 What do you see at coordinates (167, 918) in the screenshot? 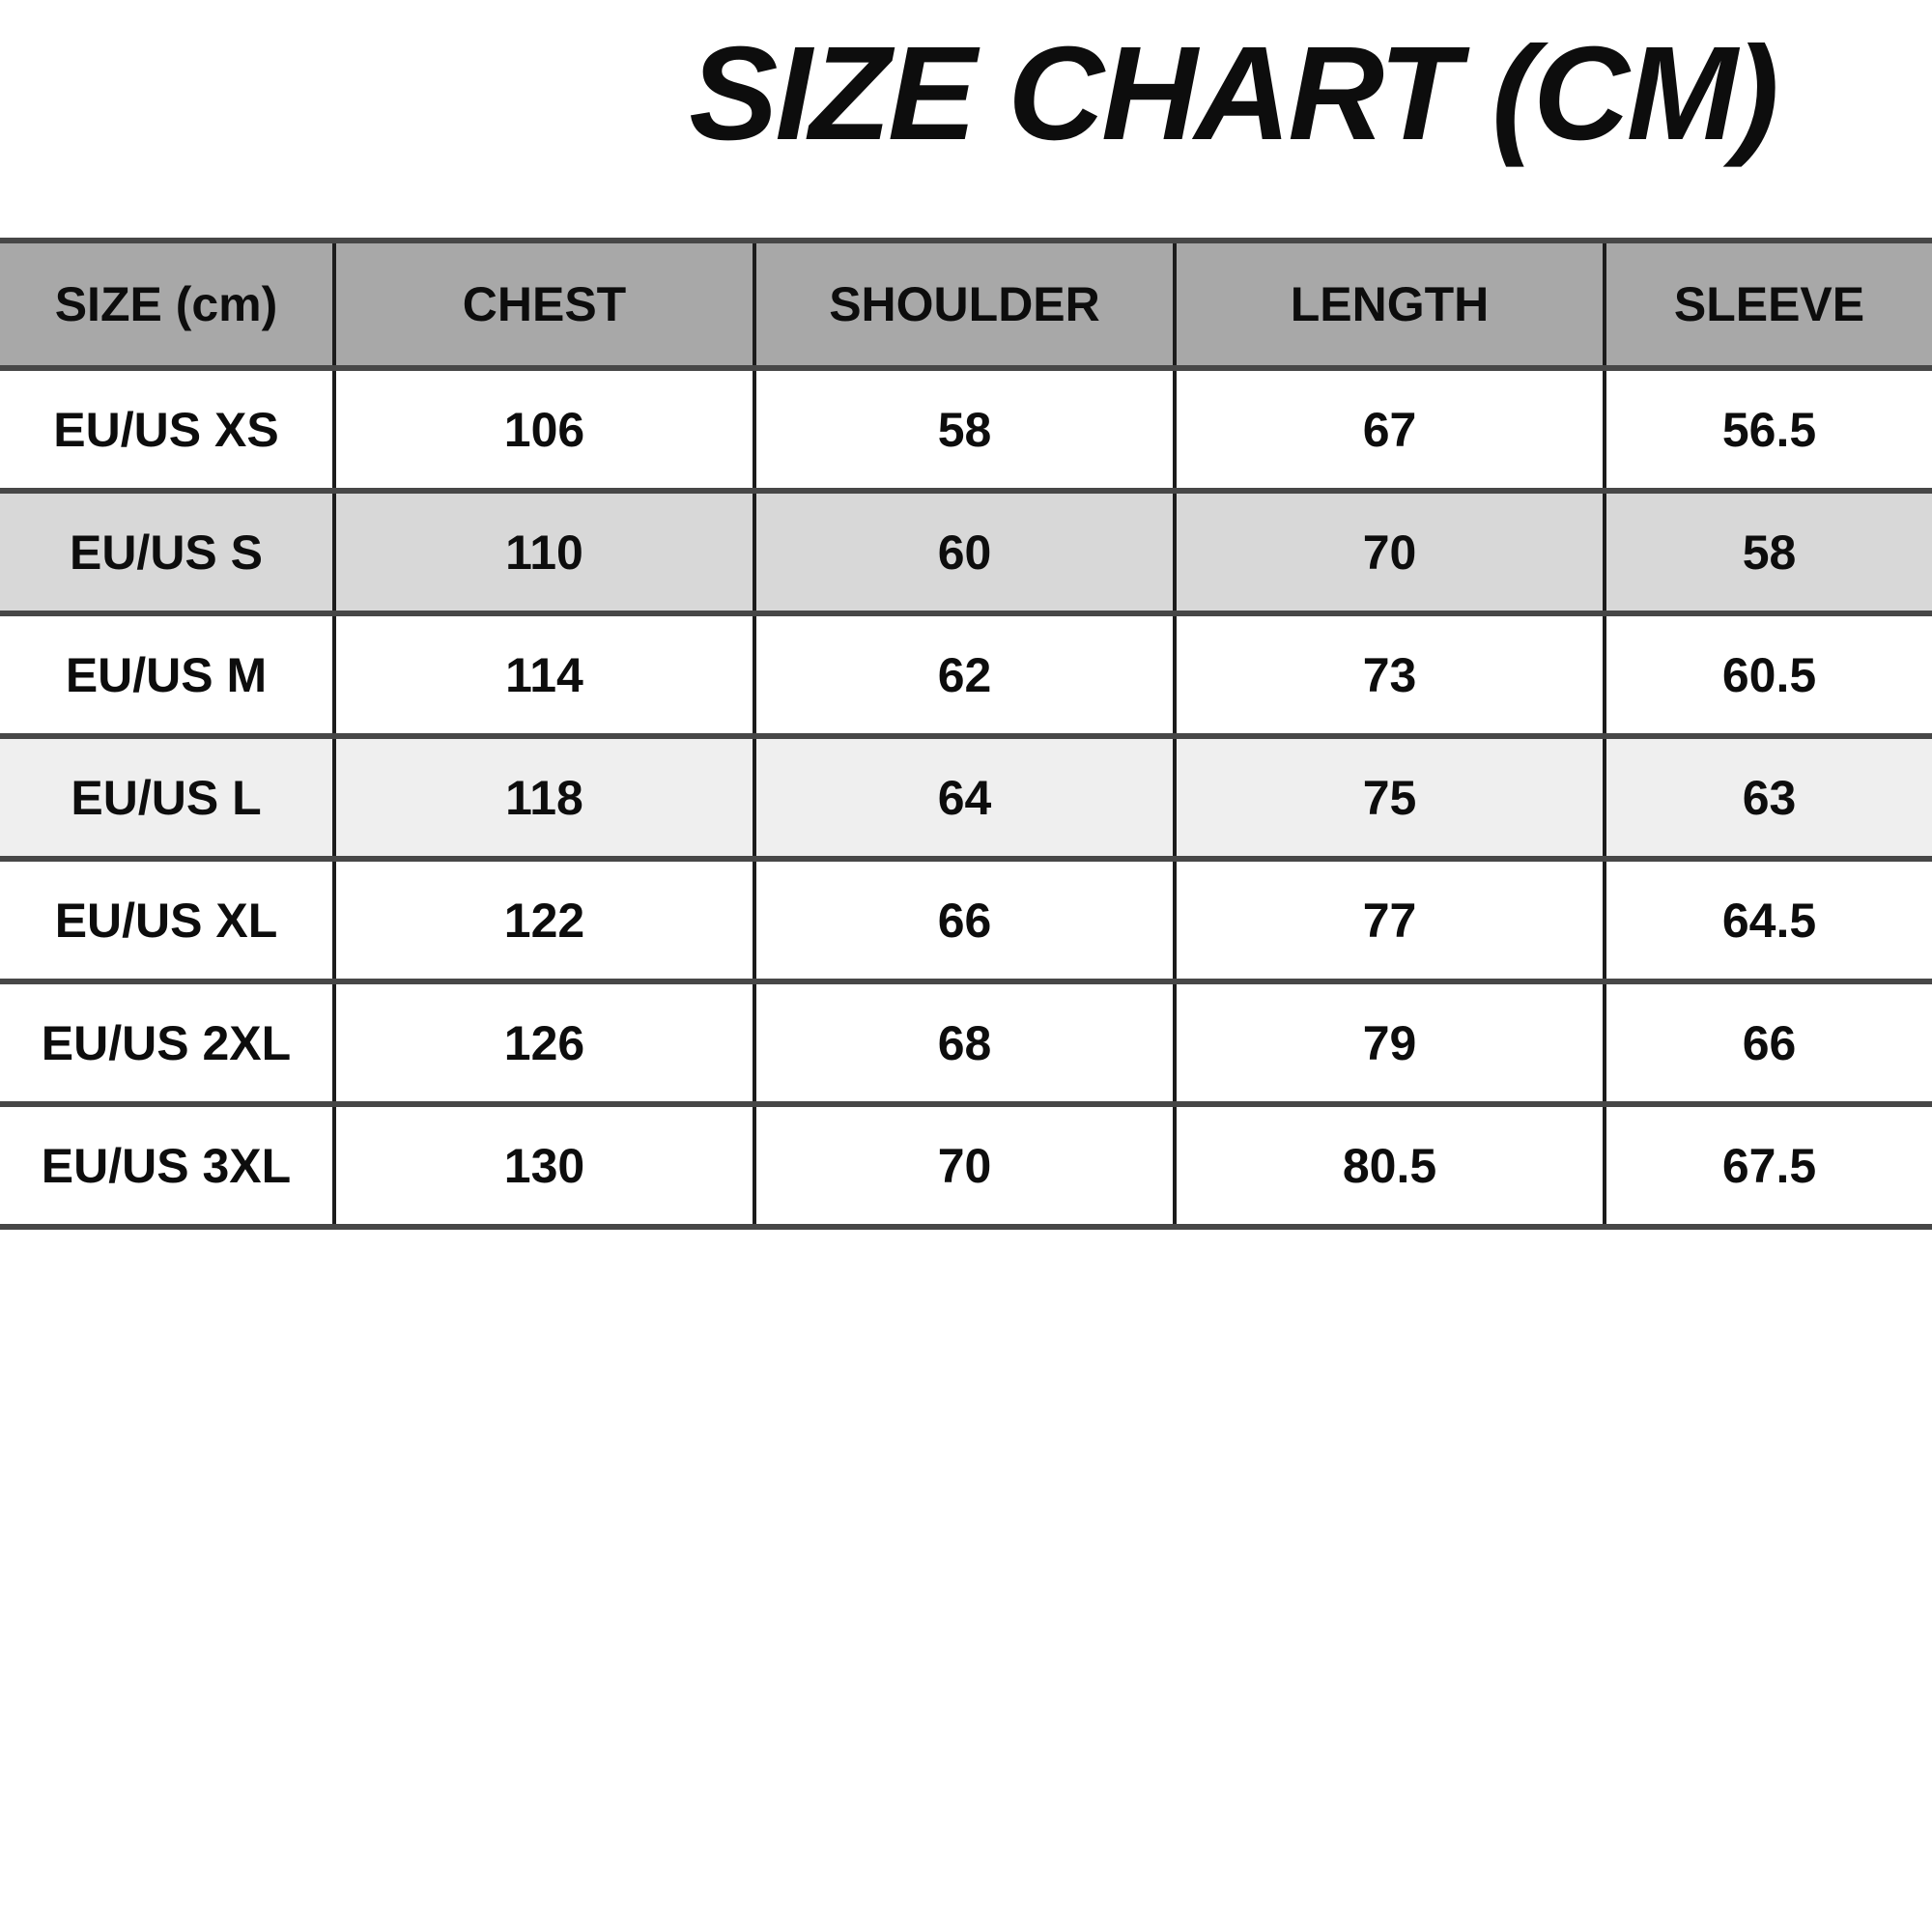
I see `size-label: EU/US XL` at bounding box center [167, 918].